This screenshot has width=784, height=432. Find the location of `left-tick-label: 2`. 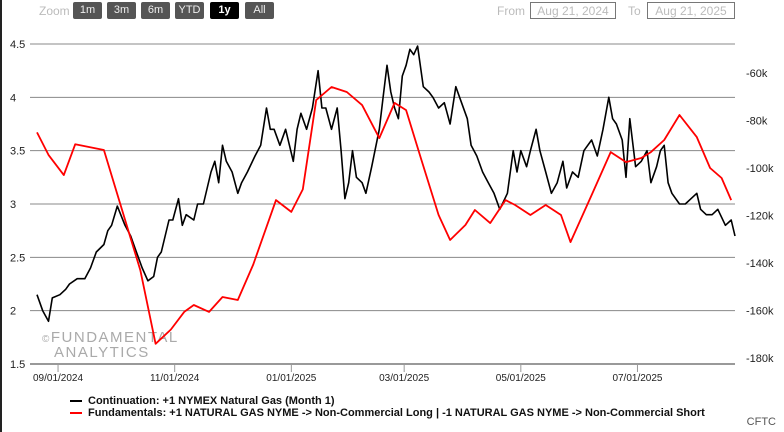

left-tick-label: 2 is located at coordinates (13, 312).